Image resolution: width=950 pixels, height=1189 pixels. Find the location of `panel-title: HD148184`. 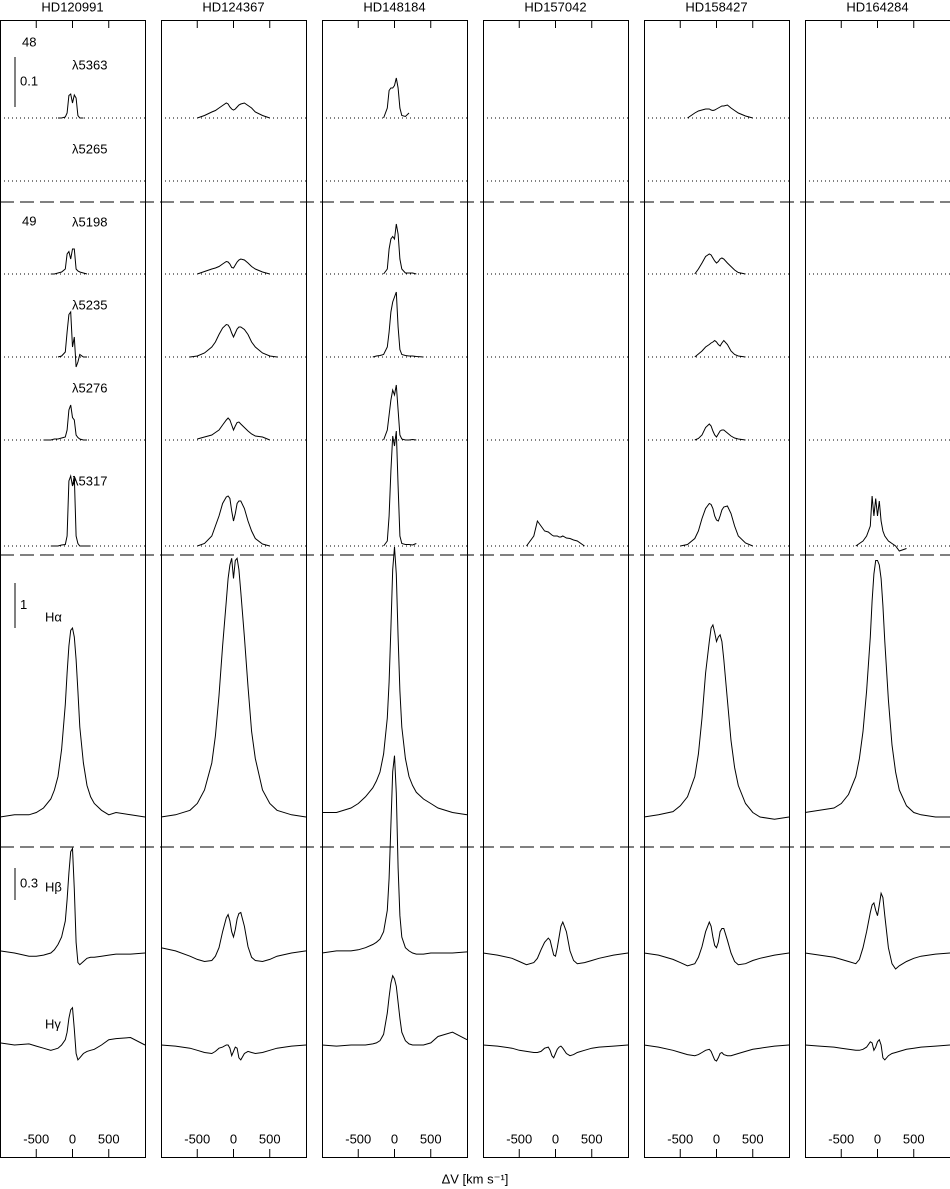

panel-title: HD148184 is located at coordinates (394, 7).